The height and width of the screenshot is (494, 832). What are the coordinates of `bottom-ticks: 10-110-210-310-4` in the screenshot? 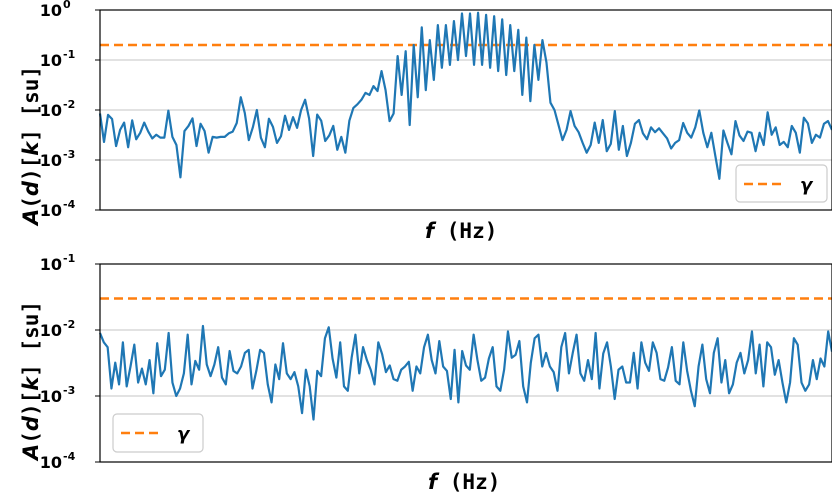 It's located at (70, 362).